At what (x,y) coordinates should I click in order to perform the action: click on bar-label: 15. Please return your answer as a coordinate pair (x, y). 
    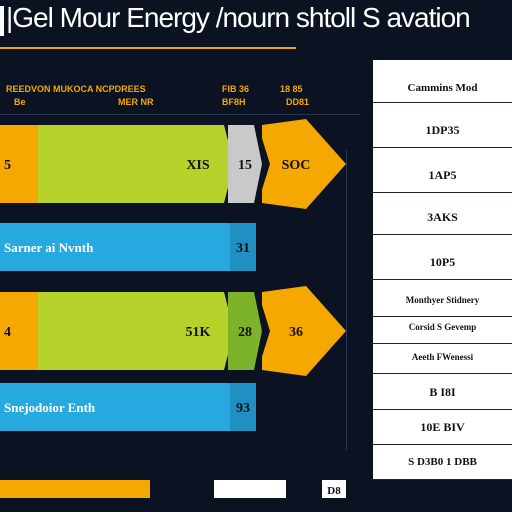
    Looking at the image, I should click on (245, 165).